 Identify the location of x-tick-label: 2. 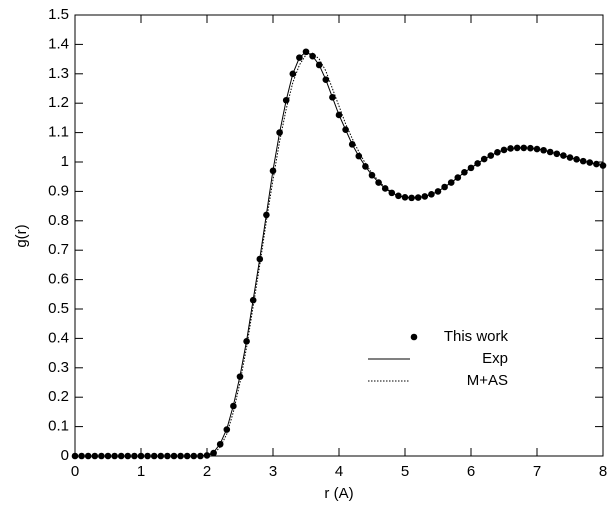
(207, 471).